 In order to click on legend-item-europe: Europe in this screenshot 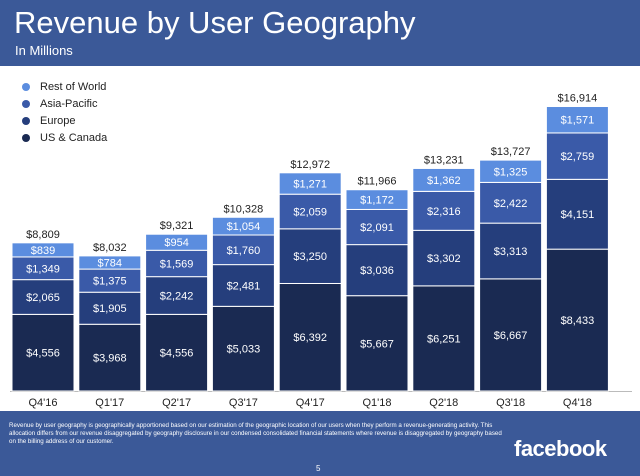, I will do `click(64, 121)`.